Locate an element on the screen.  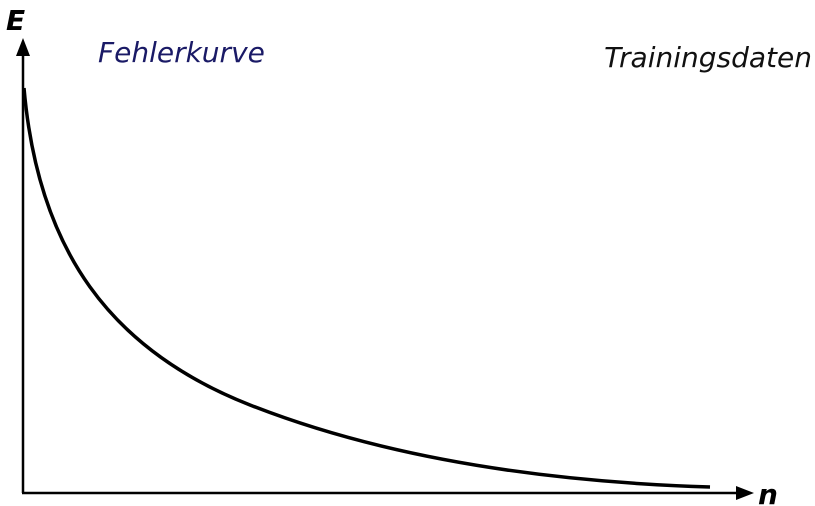
x-axis-arrow is located at coordinates (745, 493).